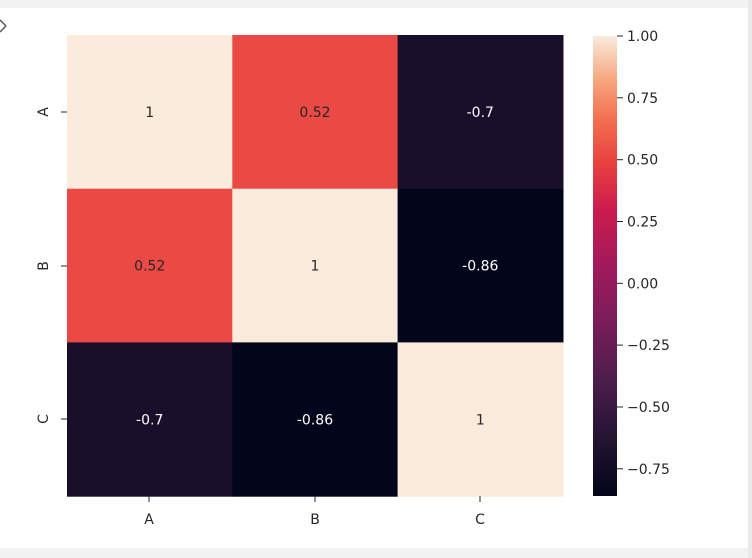 Image resolution: width=752 pixels, height=558 pixels. I want to click on colorbar-ticks: 1.00 0.75 0.50 0.25 0.00 −0.25 −0.50 −0.75, so click(643, 253).